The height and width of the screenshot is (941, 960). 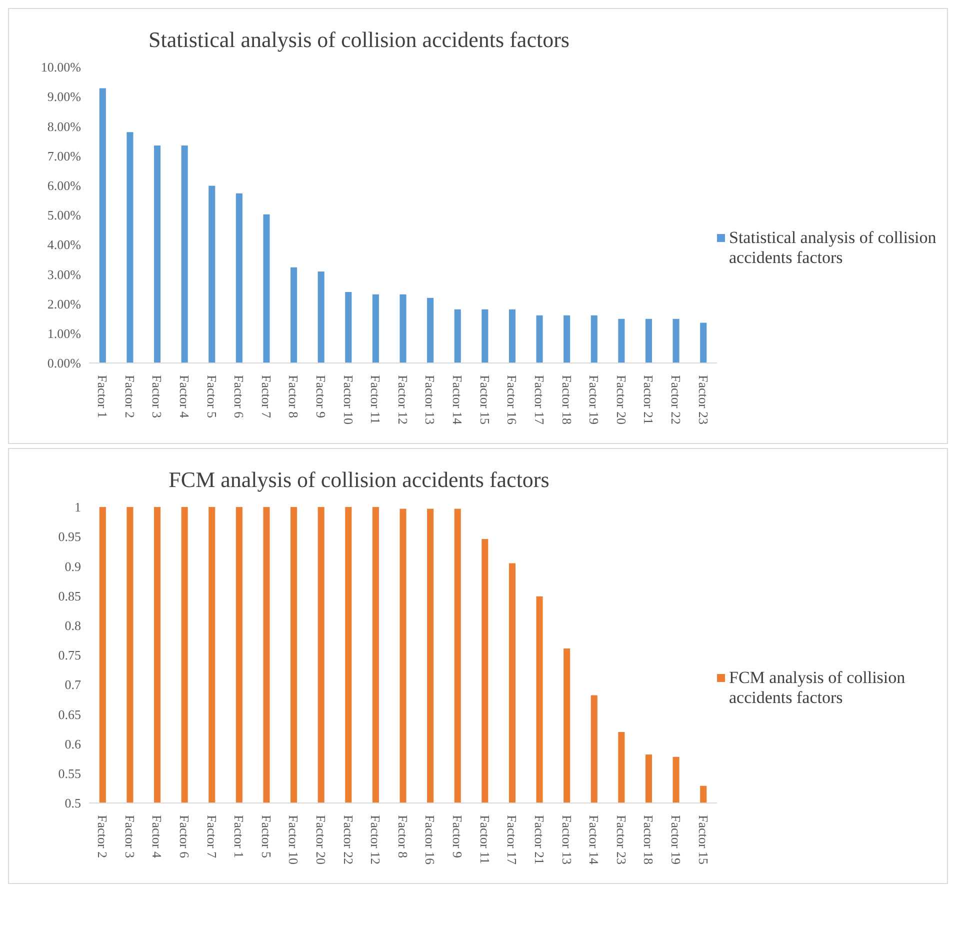 I want to click on y-tick-label: 0.75, so click(x=69, y=655).